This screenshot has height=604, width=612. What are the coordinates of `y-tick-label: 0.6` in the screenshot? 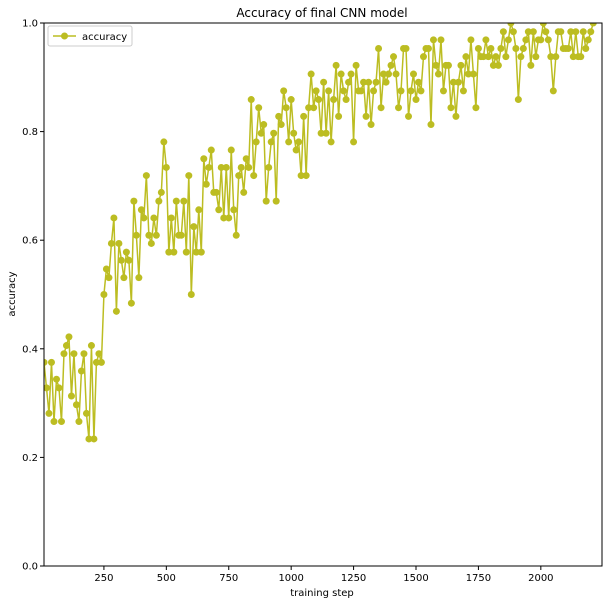 It's located at (30, 241).